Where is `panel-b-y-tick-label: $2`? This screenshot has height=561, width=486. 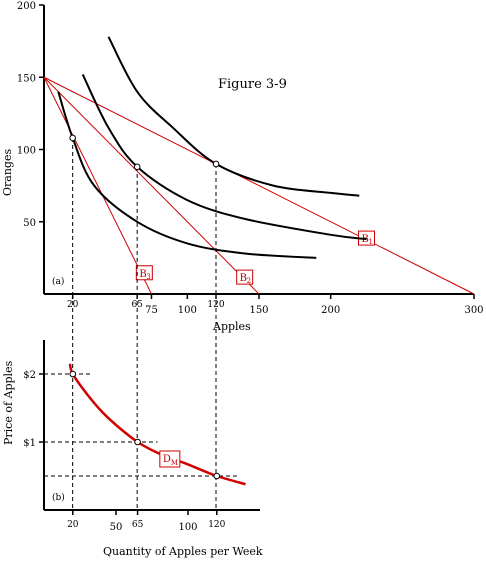 panel-b-y-tick-label: $2 is located at coordinates (29, 375).